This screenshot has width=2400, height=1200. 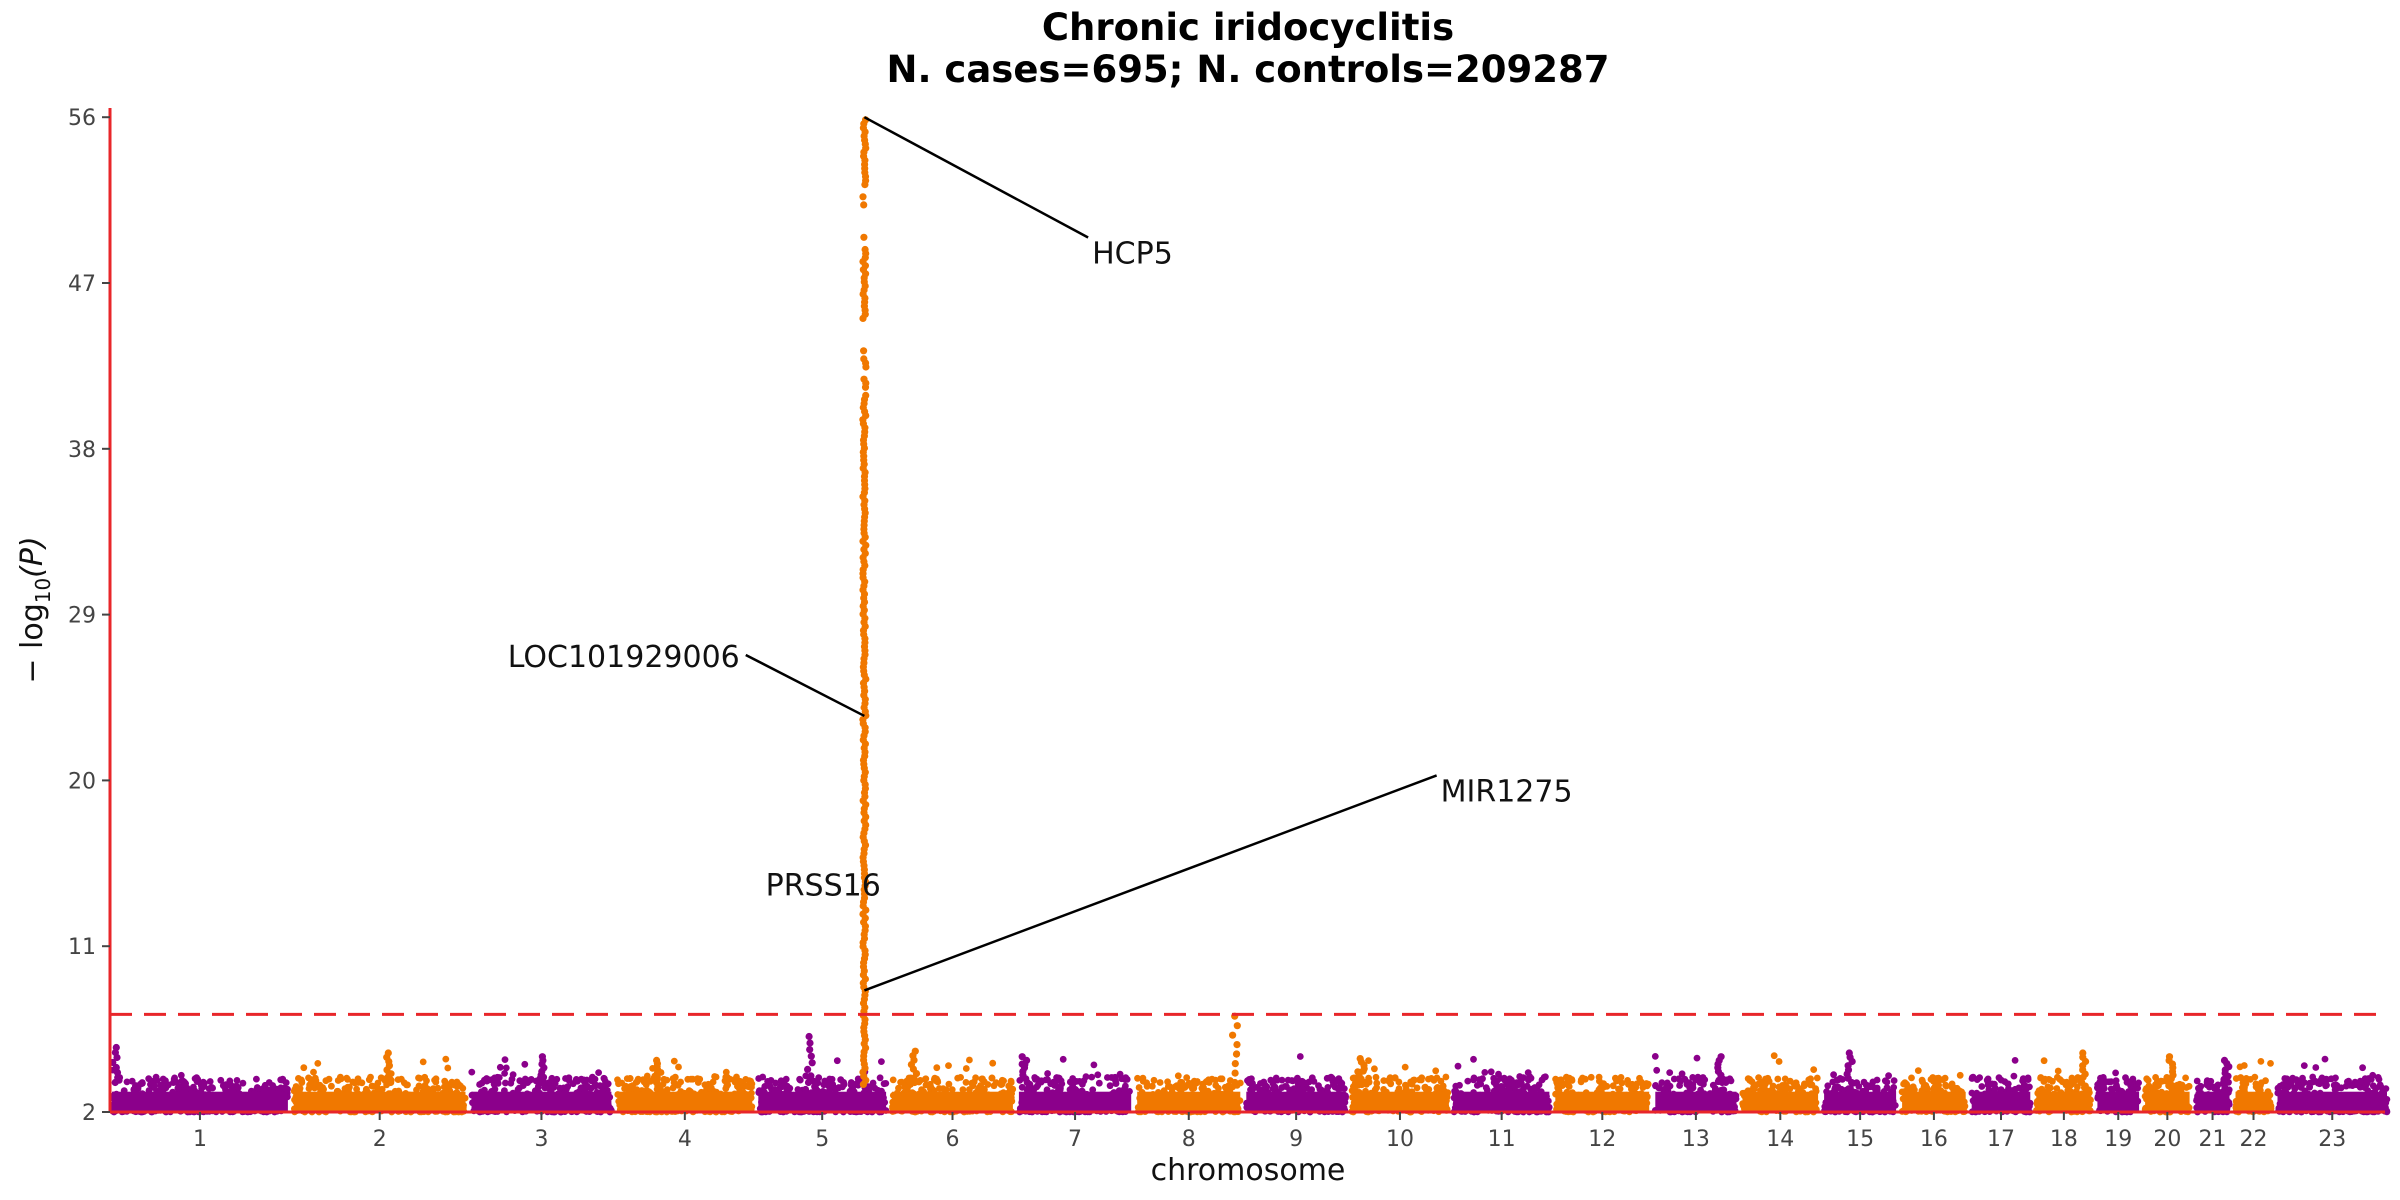 What do you see at coordinates (1399, 1101) in the screenshot?
I see `chromosome-10-band` at bounding box center [1399, 1101].